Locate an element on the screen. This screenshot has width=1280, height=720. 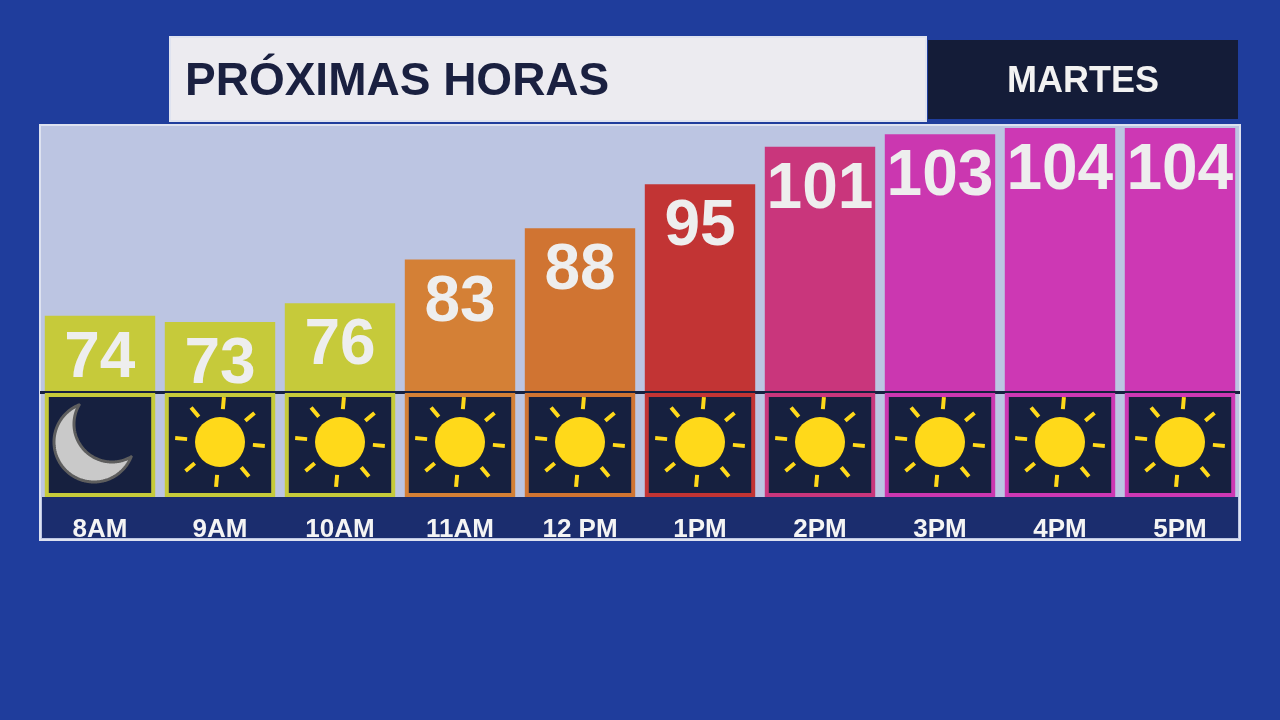
data-label: 103 is located at coordinates (940, 173).